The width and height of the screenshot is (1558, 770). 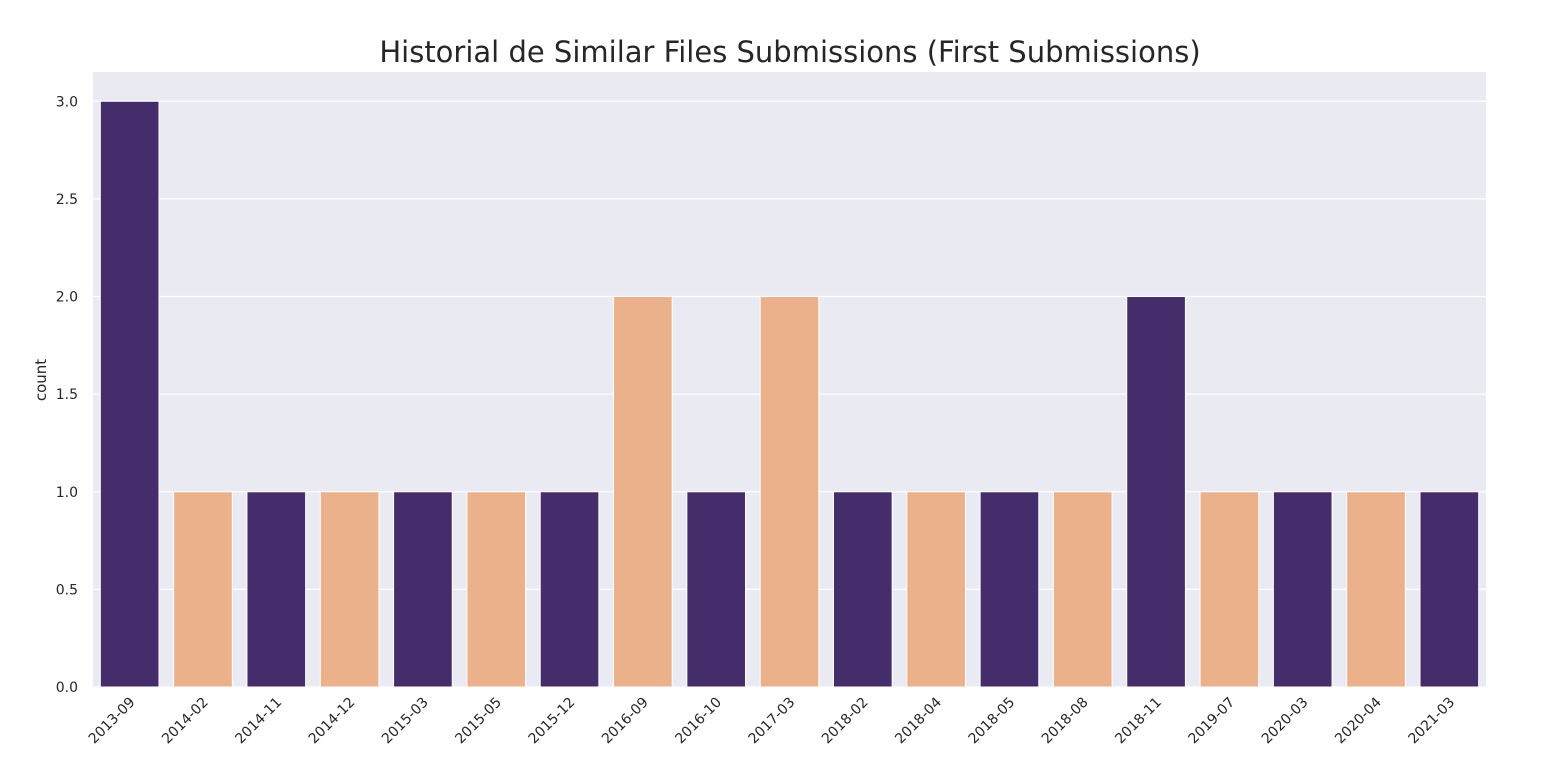 What do you see at coordinates (185, 721) in the screenshot?
I see `x-tick-label: 2014-02` at bounding box center [185, 721].